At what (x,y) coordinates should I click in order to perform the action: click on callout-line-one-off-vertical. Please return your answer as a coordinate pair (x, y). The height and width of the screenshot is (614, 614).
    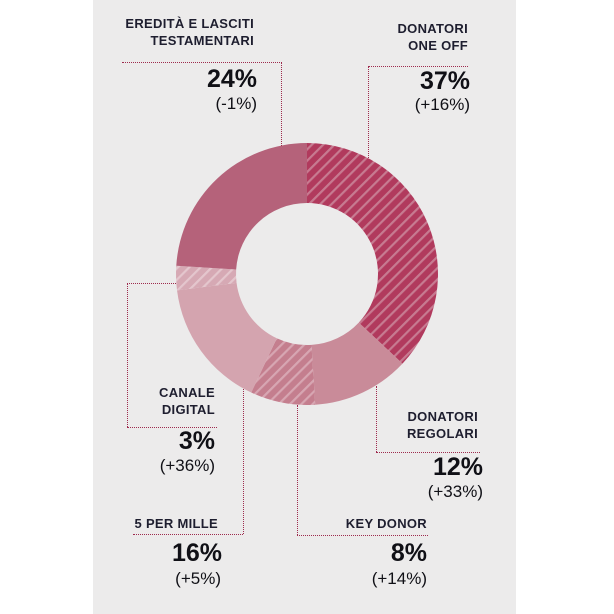
    Looking at the image, I should click on (368, 112).